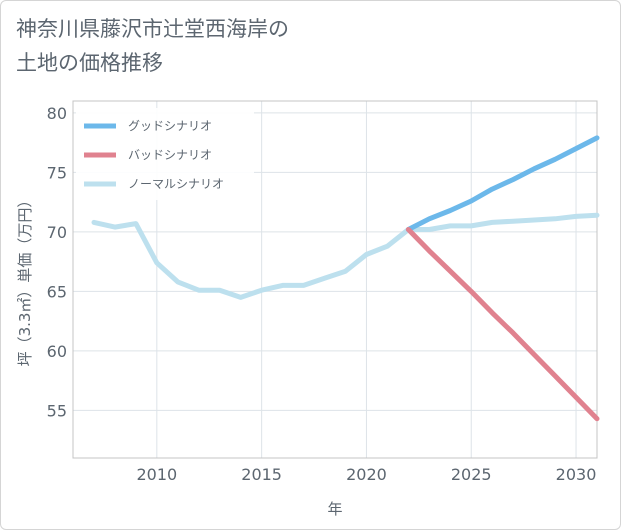 The image size is (621, 530). I want to click on y-tick-label: 80, so click(57, 113).